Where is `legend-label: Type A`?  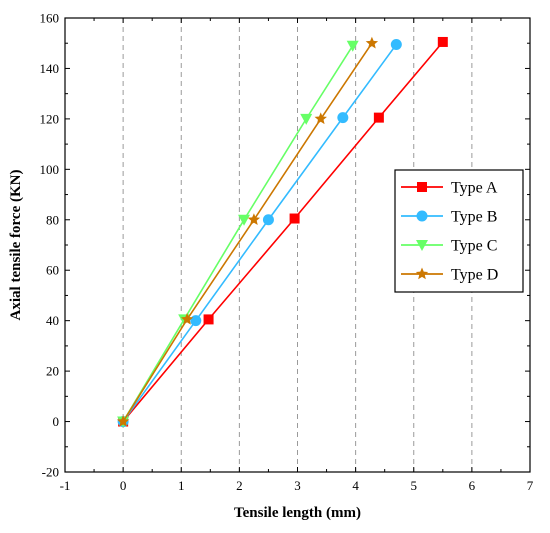
legend-label: Type A is located at coordinates (474, 188).